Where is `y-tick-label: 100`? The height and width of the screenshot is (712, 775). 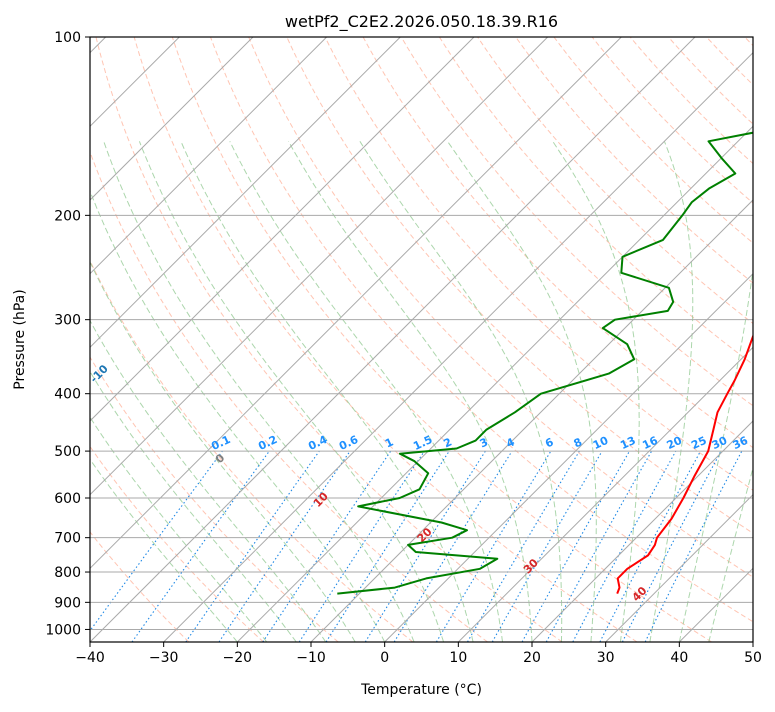 y-tick-label: 100 is located at coordinates (67, 38).